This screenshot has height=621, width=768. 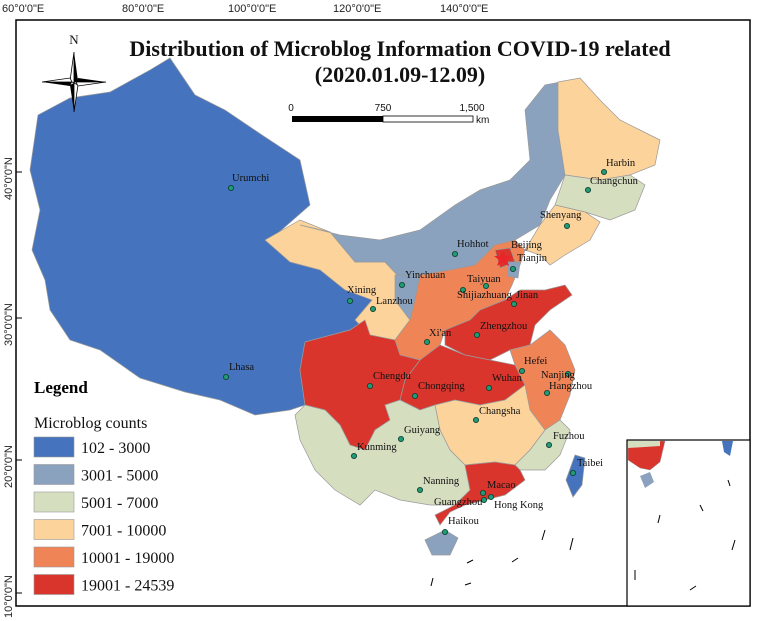 I want to click on city-marker: Urumchi, so click(x=248, y=182).